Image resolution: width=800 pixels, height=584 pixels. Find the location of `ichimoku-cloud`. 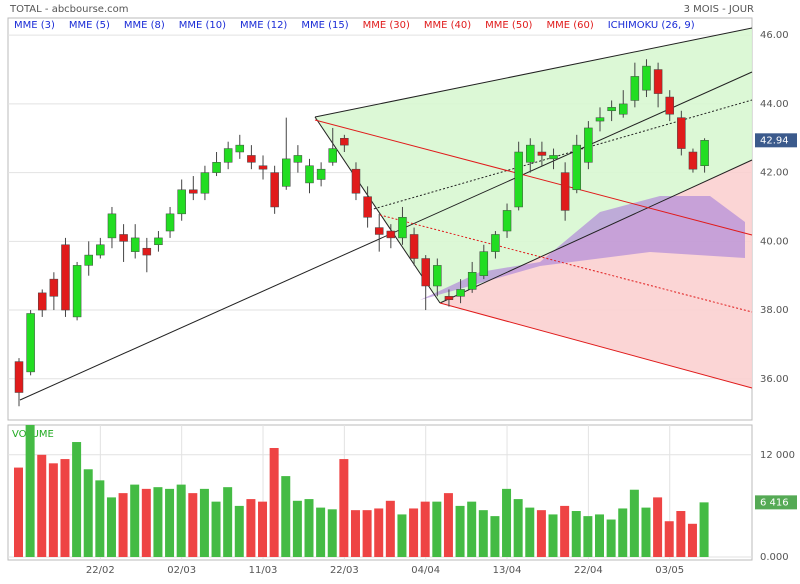

ichimoku-cloud is located at coordinates (582, 248).